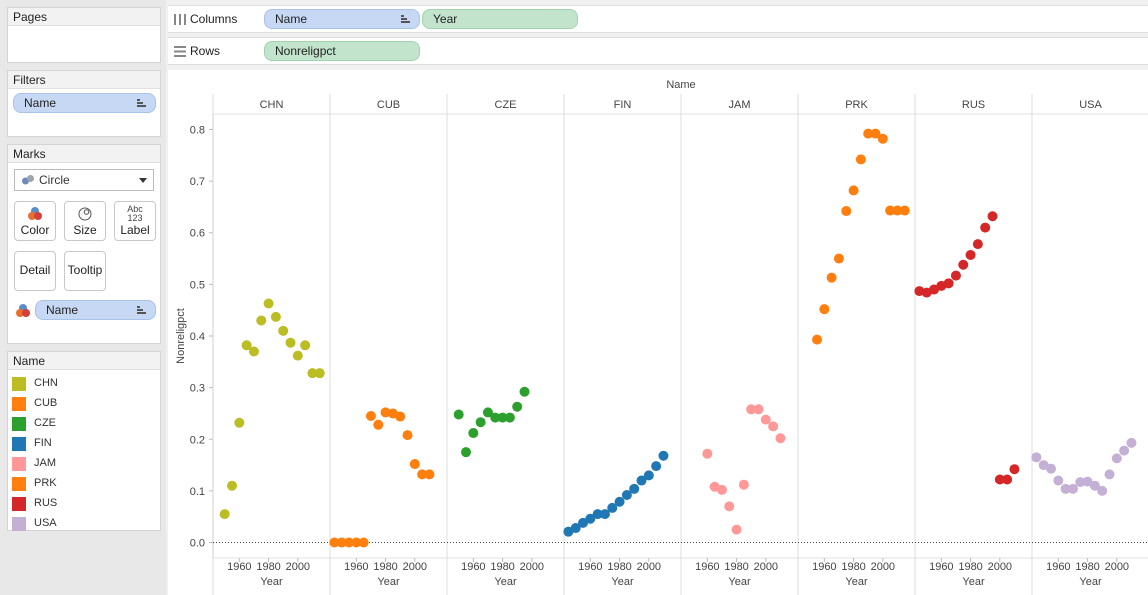  I want to click on filters-card: Filters Name, so click(84, 103).